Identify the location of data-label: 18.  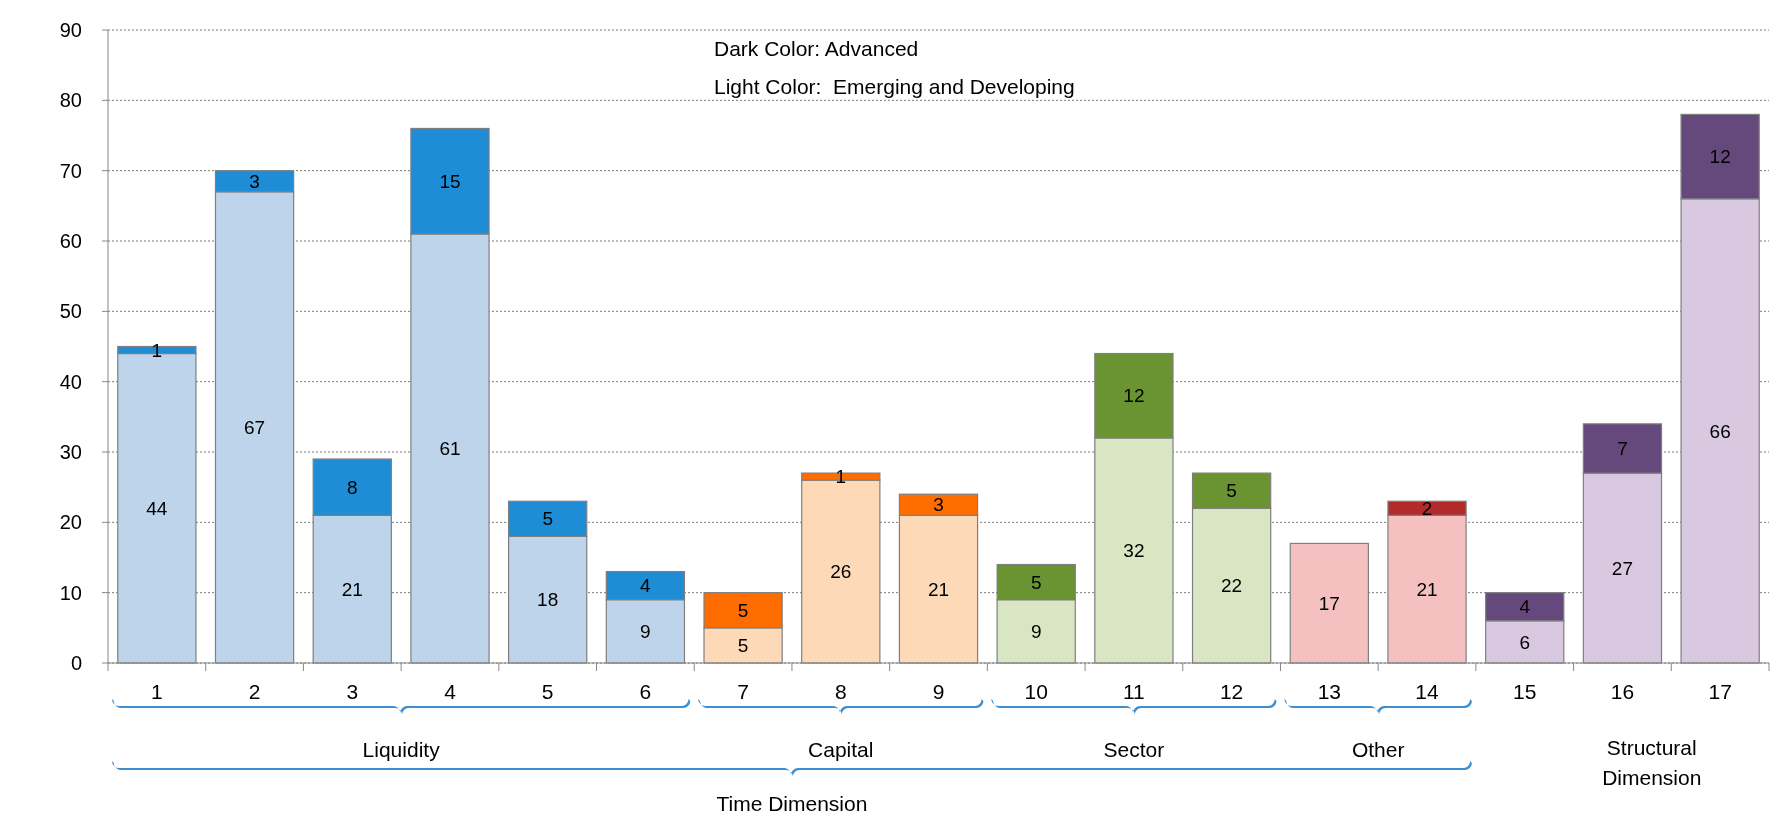
(548, 600).